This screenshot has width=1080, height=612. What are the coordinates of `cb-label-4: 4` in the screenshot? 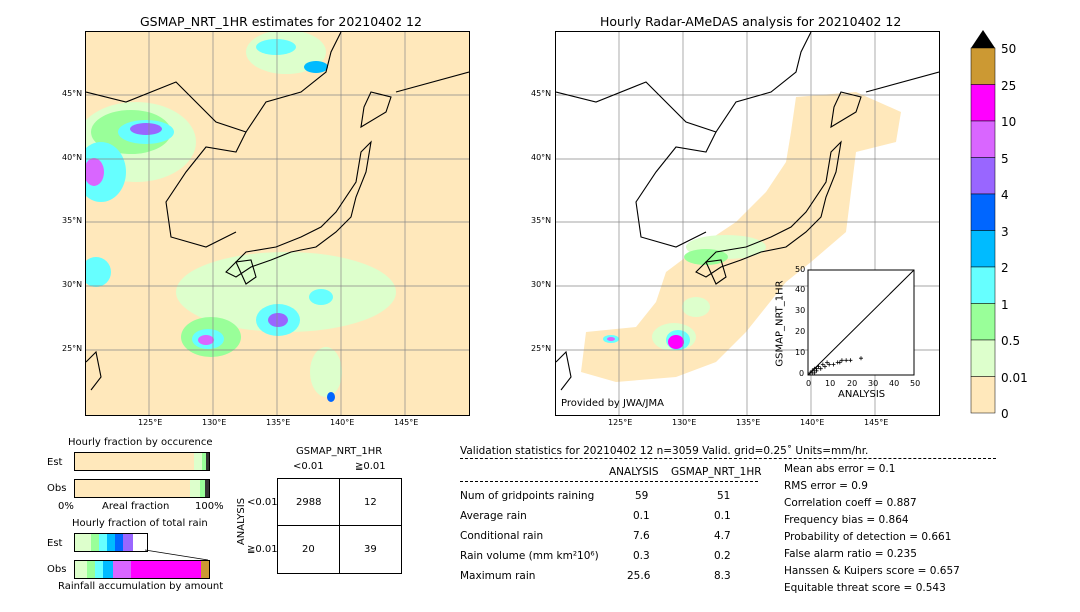 It's located at (1005, 195).